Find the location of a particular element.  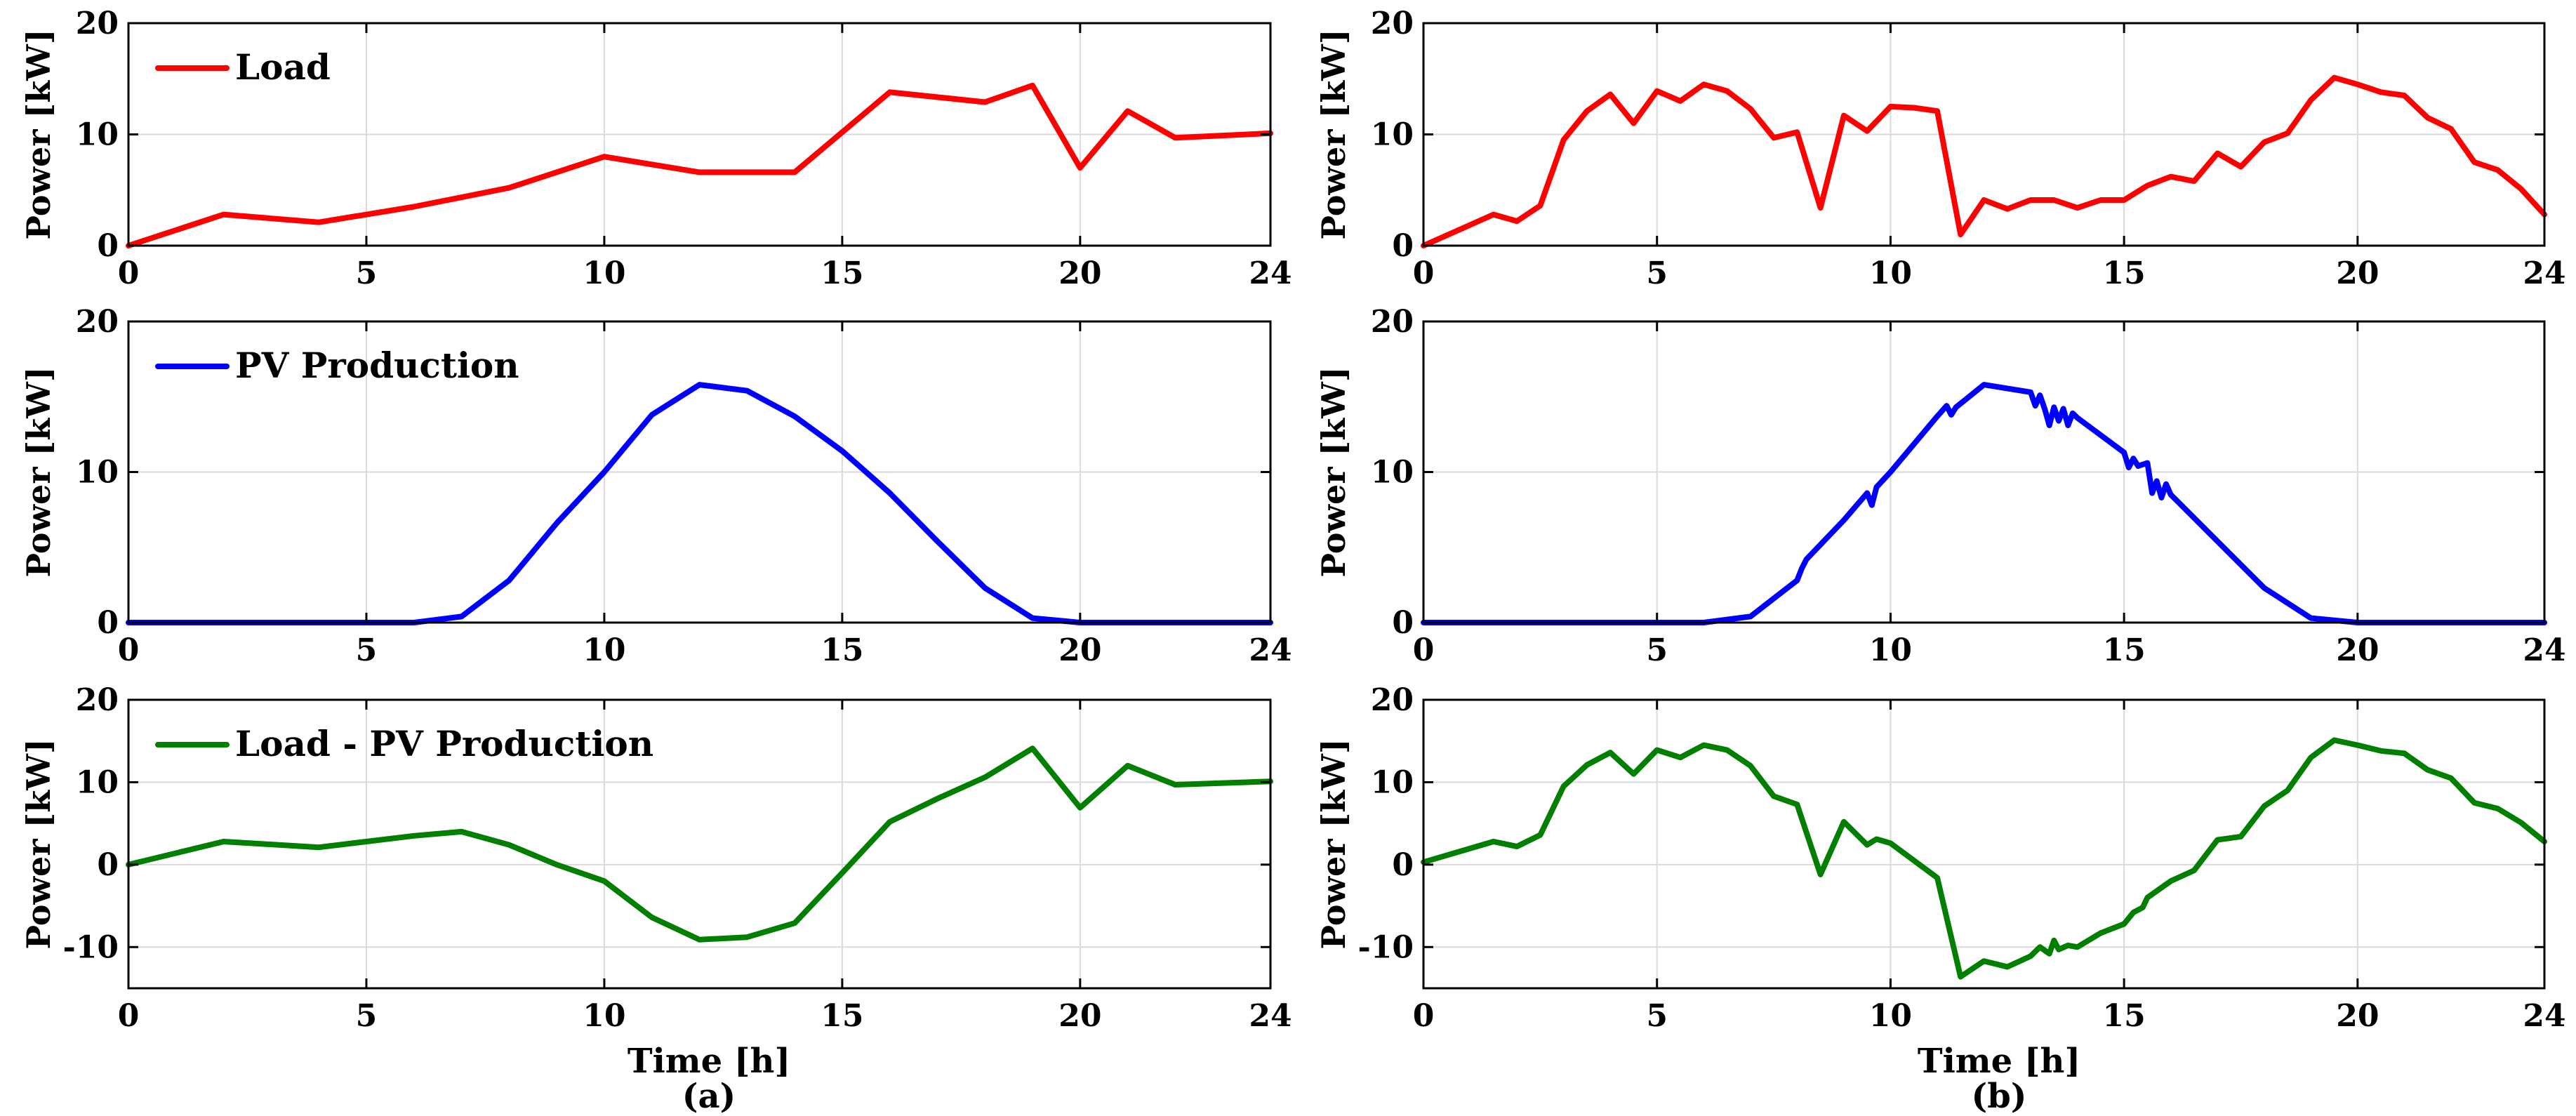

caption-b: (b) is located at coordinates (2000, 1096).